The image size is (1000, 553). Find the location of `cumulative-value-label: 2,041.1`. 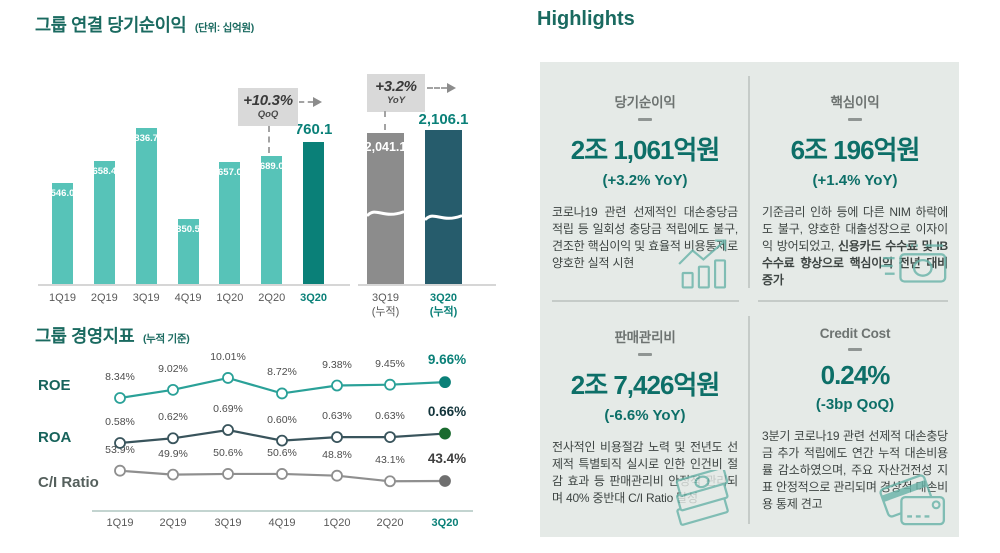

cumulative-value-label: 2,041.1 is located at coordinates (385, 147).